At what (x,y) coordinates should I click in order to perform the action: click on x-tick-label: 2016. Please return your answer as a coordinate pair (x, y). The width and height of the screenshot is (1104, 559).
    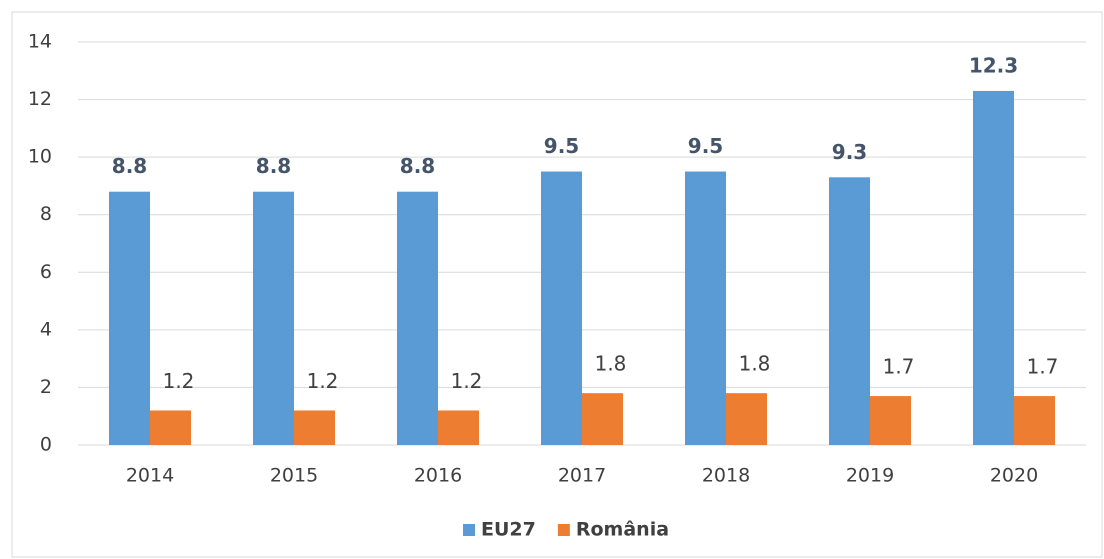
    Looking at the image, I should click on (438, 476).